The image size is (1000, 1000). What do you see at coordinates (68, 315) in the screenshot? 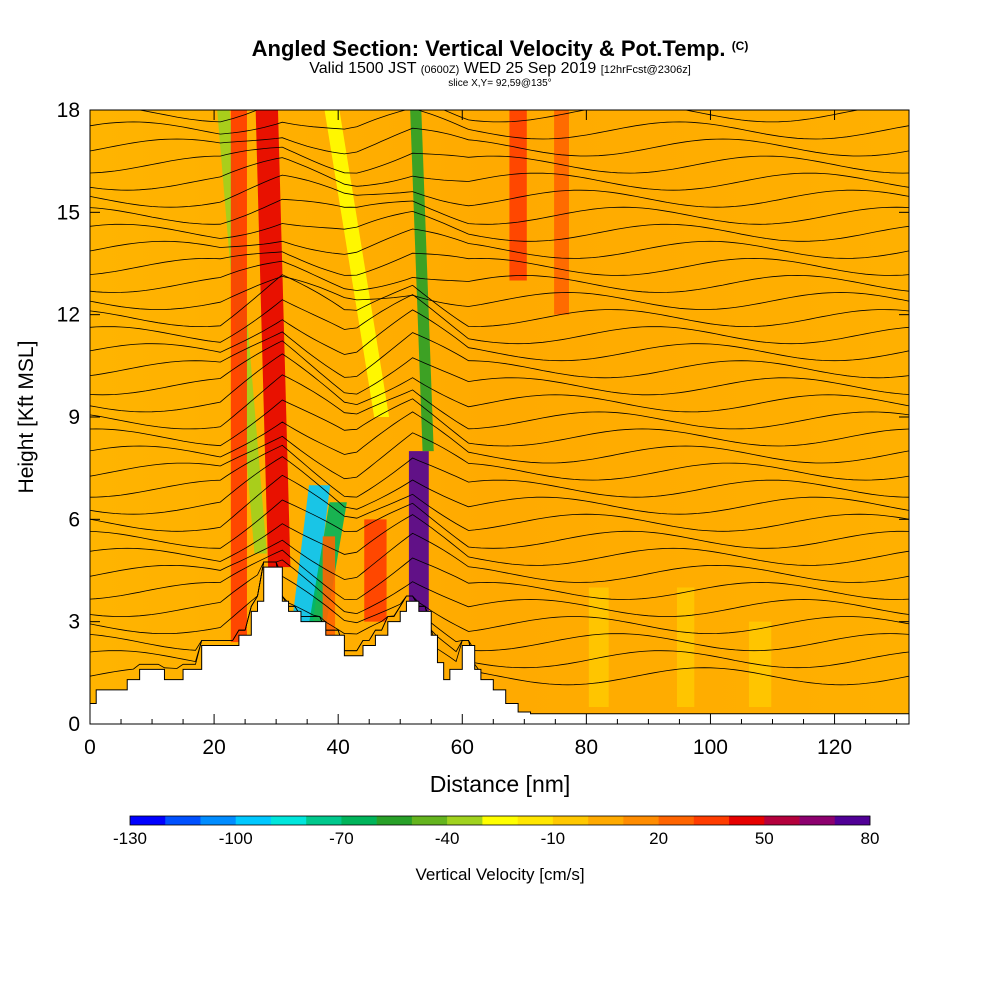
I see `y-tick-label: 12` at bounding box center [68, 315].